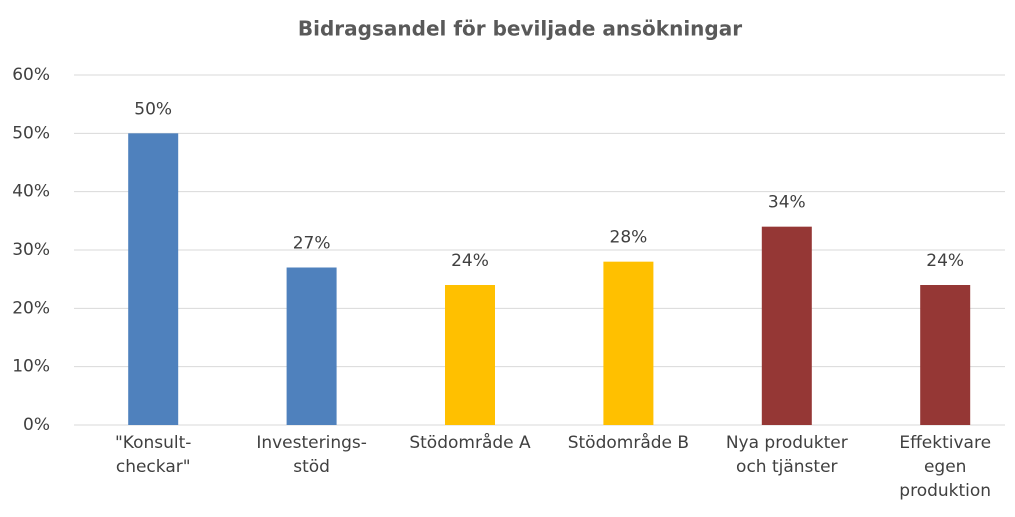 Image resolution: width=1015 pixels, height=517 pixels. What do you see at coordinates (628, 442) in the screenshot?
I see `x-tick-label: Stödområde B` at bounding box center [628, 442].